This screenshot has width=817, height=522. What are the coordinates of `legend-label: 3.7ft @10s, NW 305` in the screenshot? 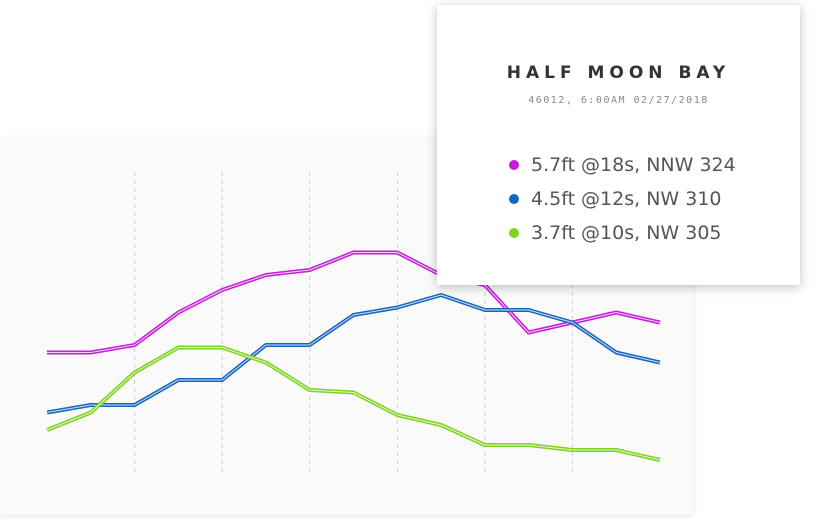 It's located at (626, 233).